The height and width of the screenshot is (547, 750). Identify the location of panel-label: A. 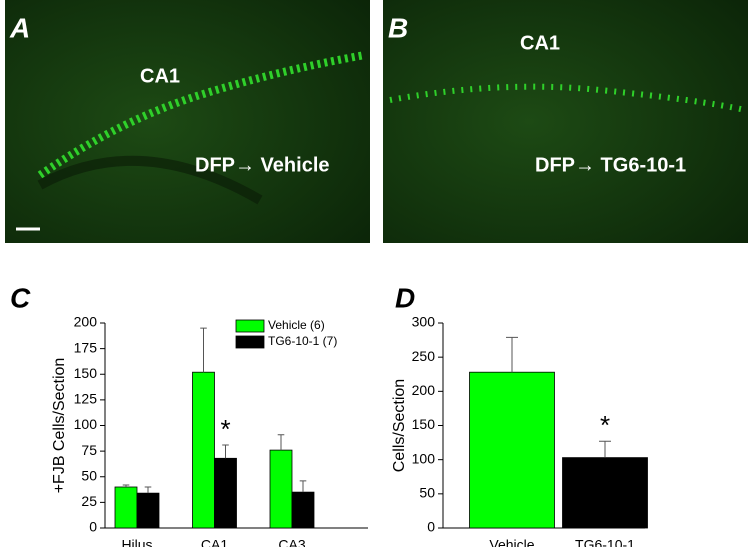
(19, 27).